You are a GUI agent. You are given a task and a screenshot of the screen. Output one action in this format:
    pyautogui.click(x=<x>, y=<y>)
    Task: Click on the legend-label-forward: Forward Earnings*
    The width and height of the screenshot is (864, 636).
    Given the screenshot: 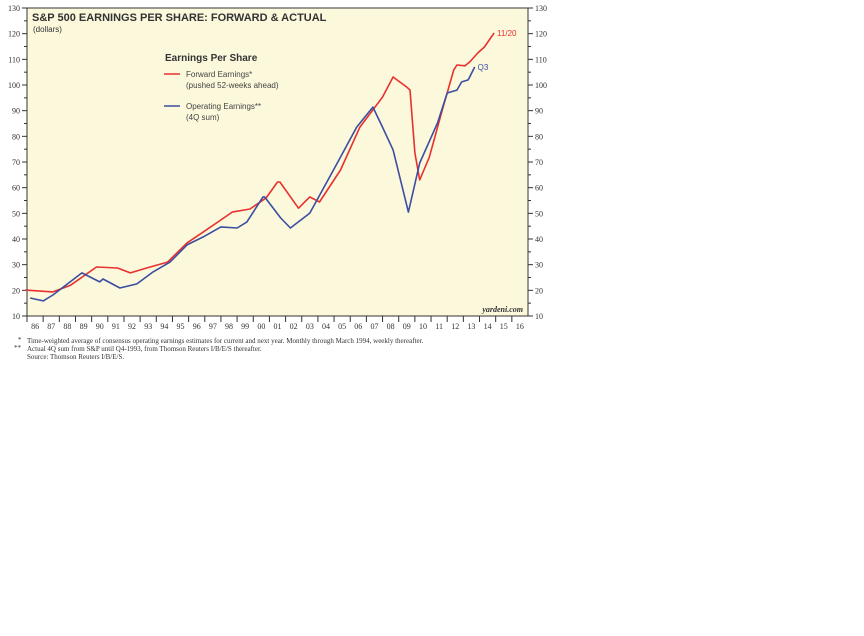 What is the action you would take?
    pyautogui.click(x=219, y=74)
    